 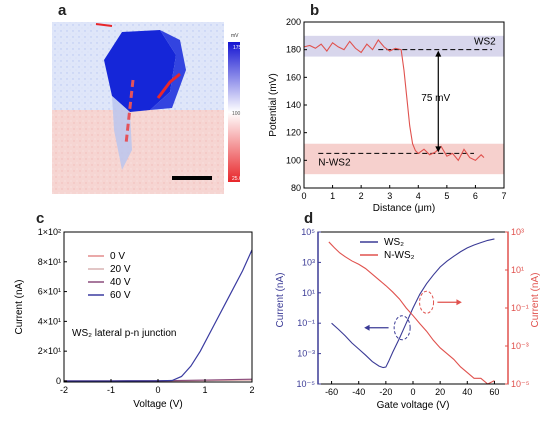 What do you see at coordinates (168, 85) in the screenshot?
I see `map-red-edge` at bounding box center [168, 85].